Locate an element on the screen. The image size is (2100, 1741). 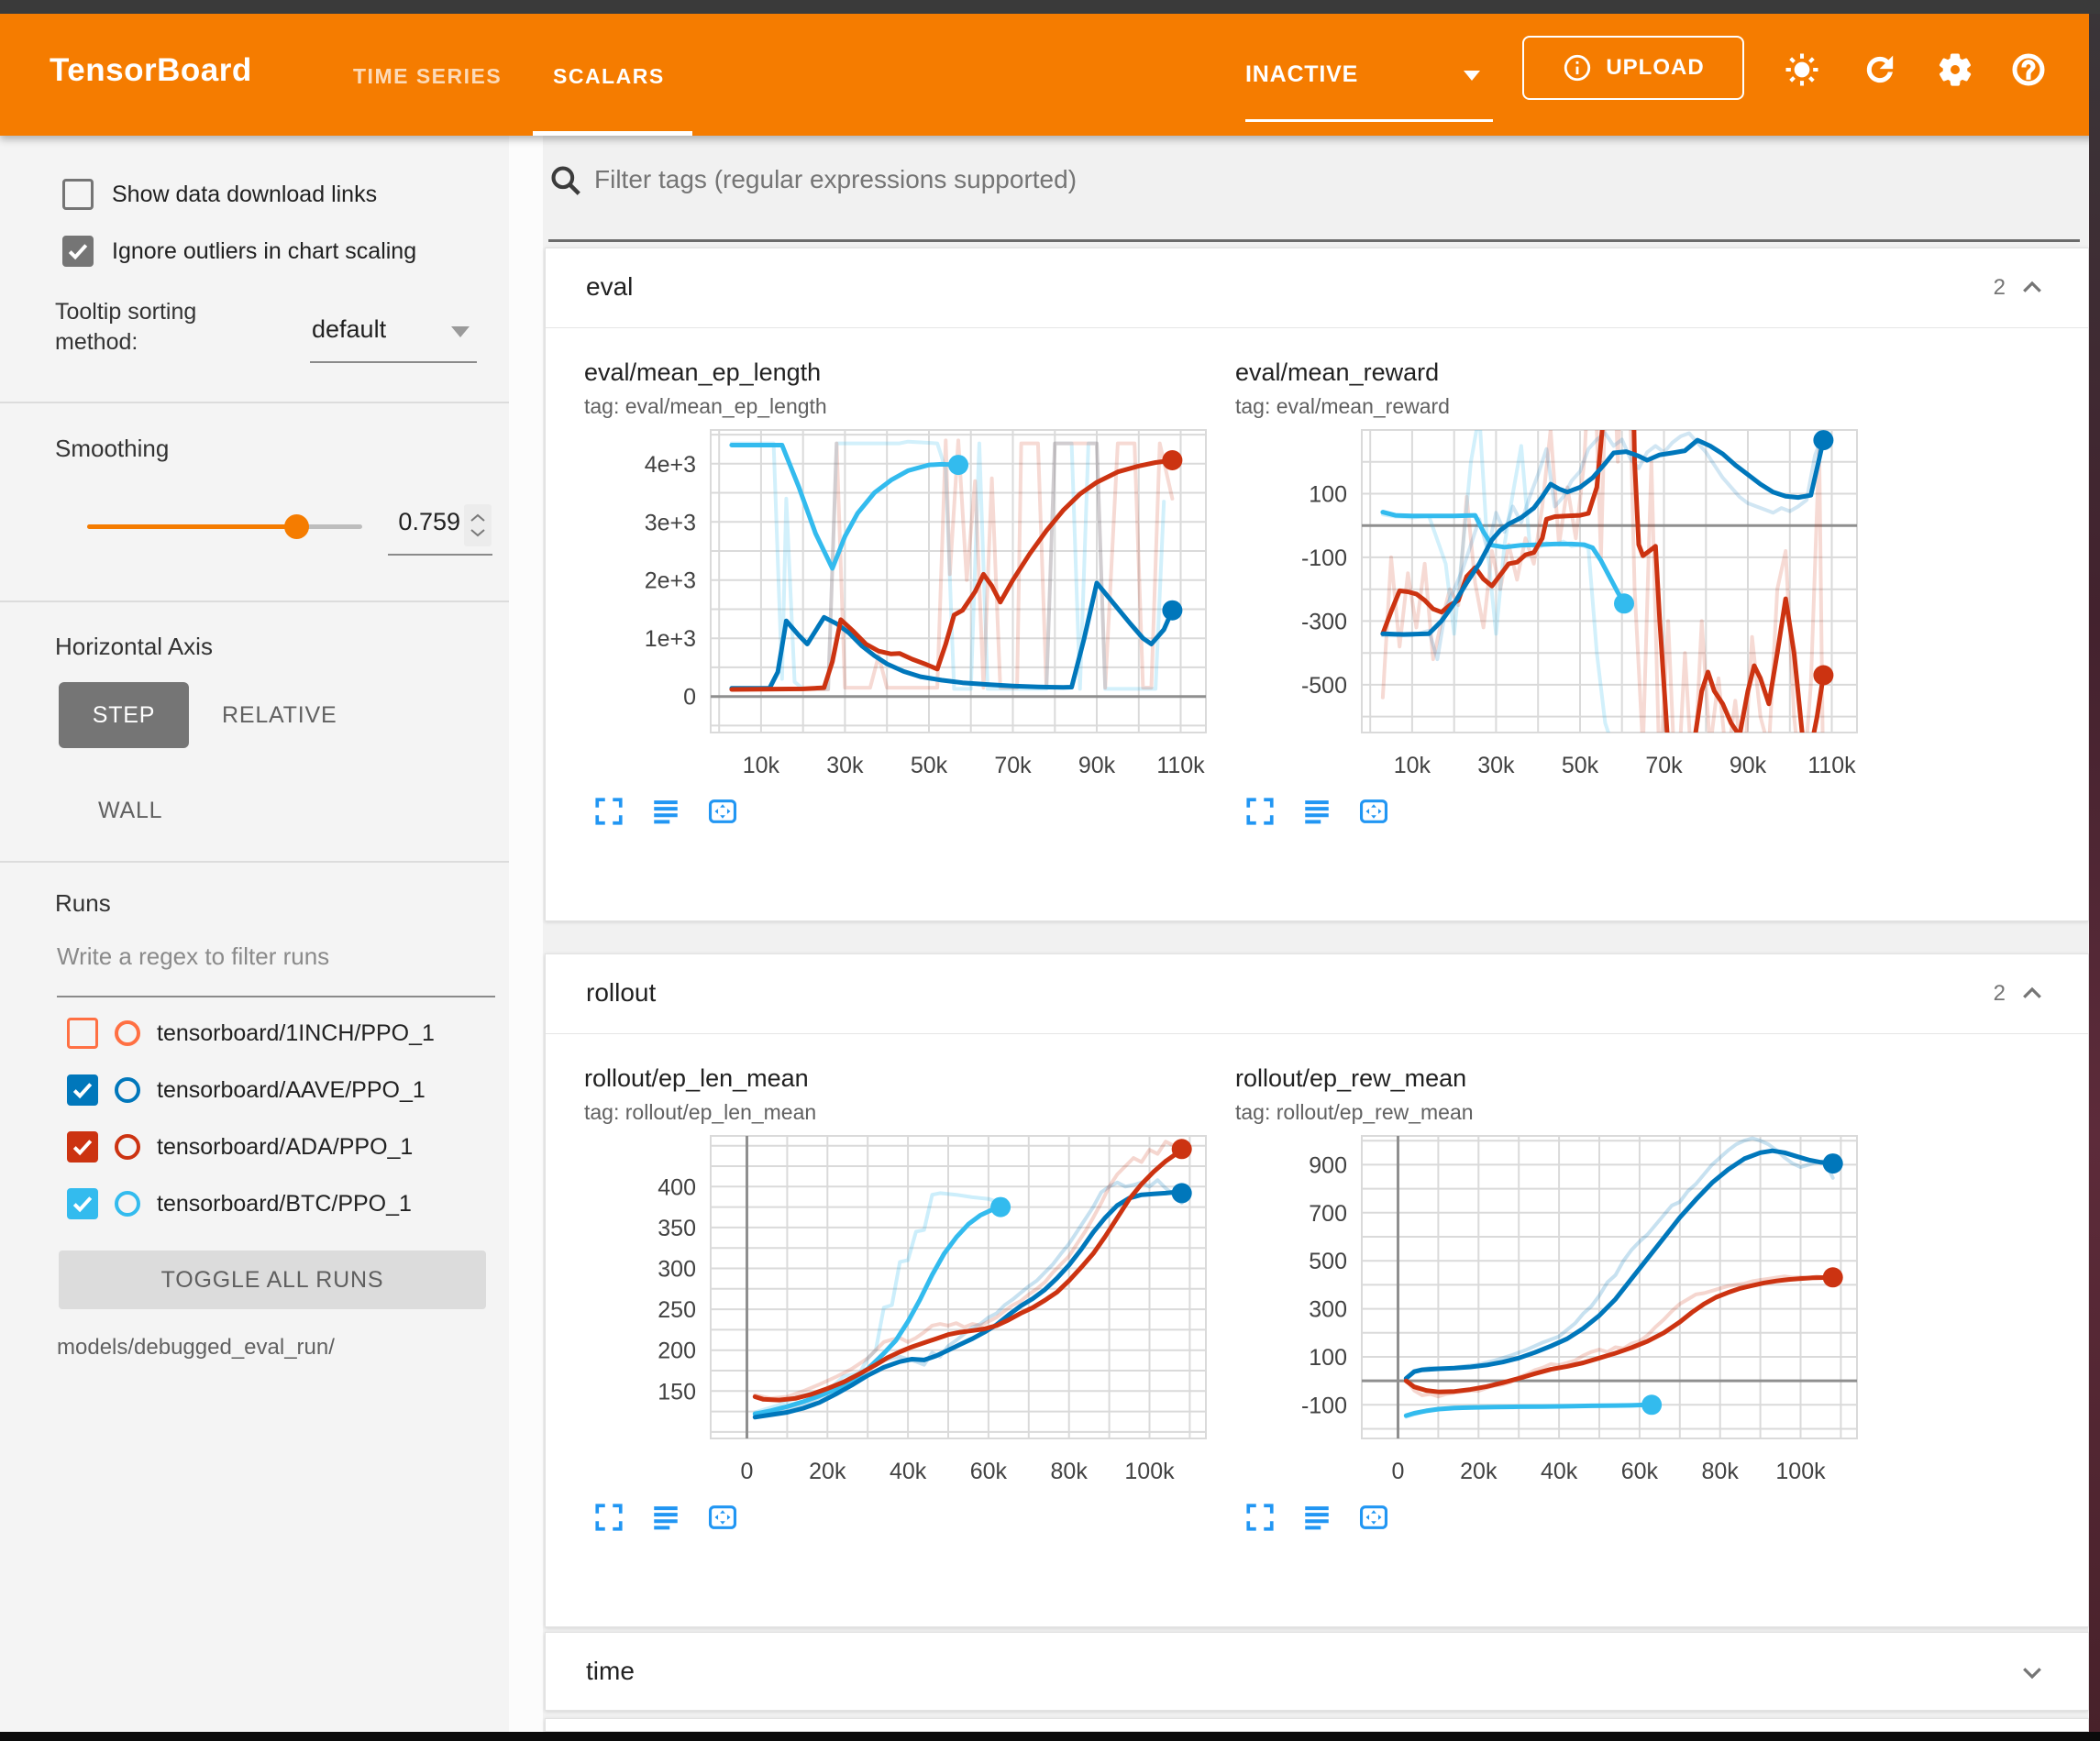
horizontal-axis-label: Horizontal Axis is located at coordinates (134, 646).